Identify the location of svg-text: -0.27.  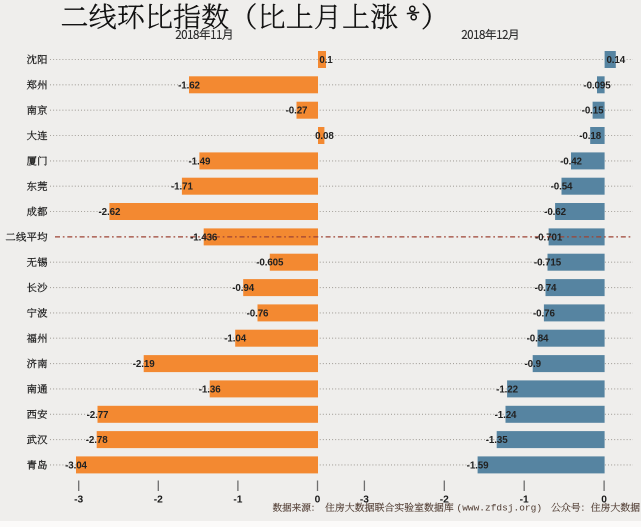
(297, 111).